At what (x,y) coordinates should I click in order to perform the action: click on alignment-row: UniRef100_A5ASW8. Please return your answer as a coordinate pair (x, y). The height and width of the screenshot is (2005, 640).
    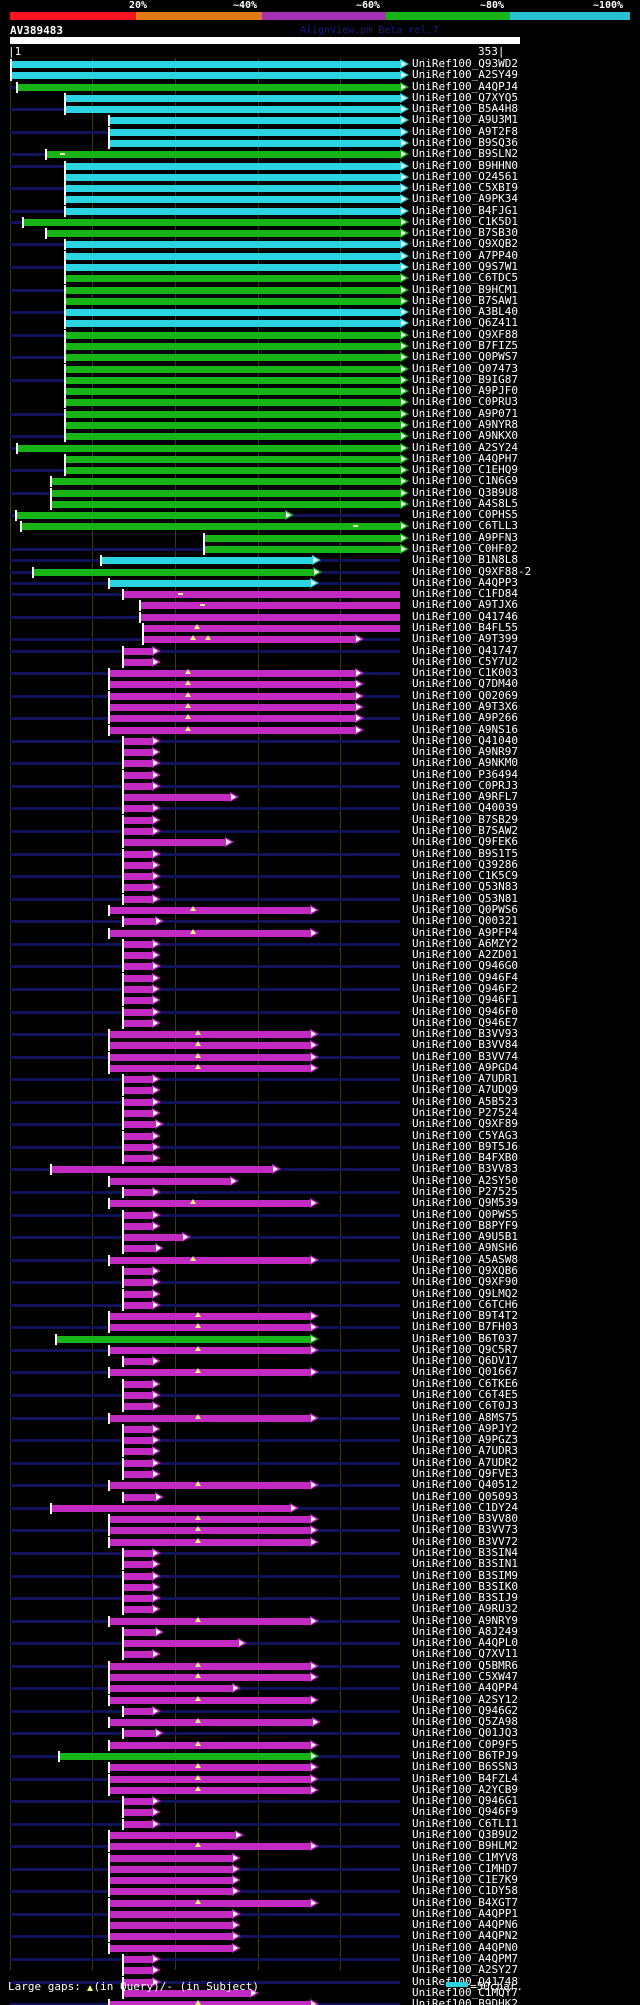
    Looking at the image, I should click on (320, 1259).